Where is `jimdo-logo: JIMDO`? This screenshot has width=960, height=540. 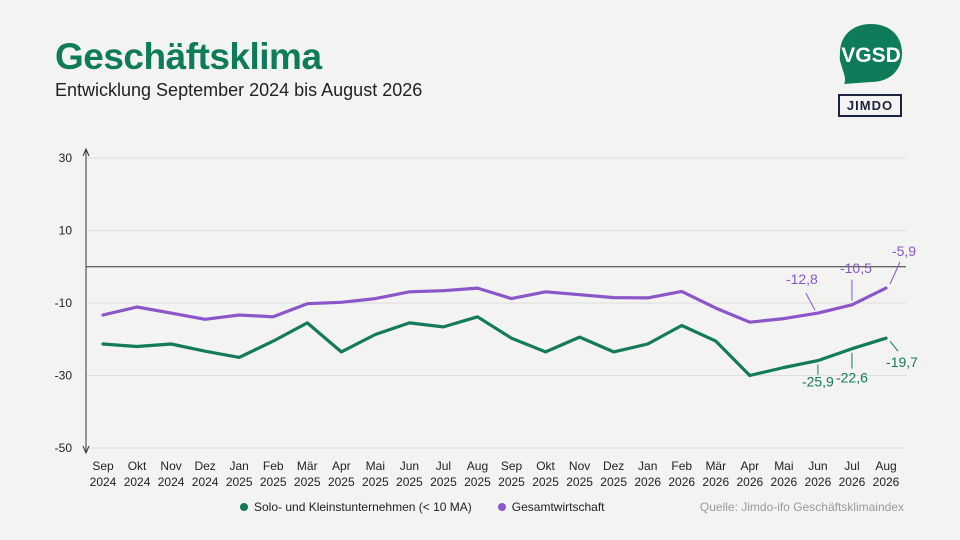 jimdo-logo: JIMDO is located at coordinates (870, 105).